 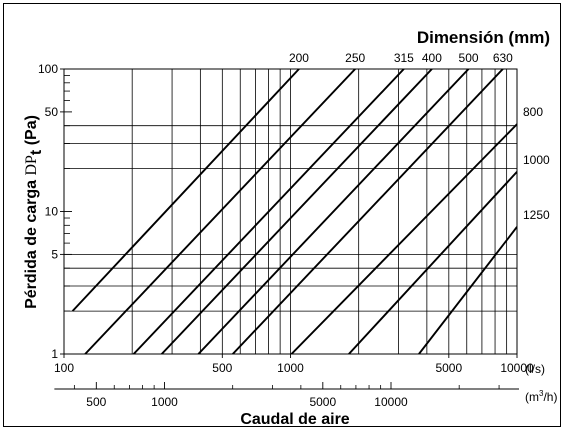 What do you see at coordinates (64, 368) in the screenshot?
I see `x-tick-label: 100` at bounding box center [64, 368].